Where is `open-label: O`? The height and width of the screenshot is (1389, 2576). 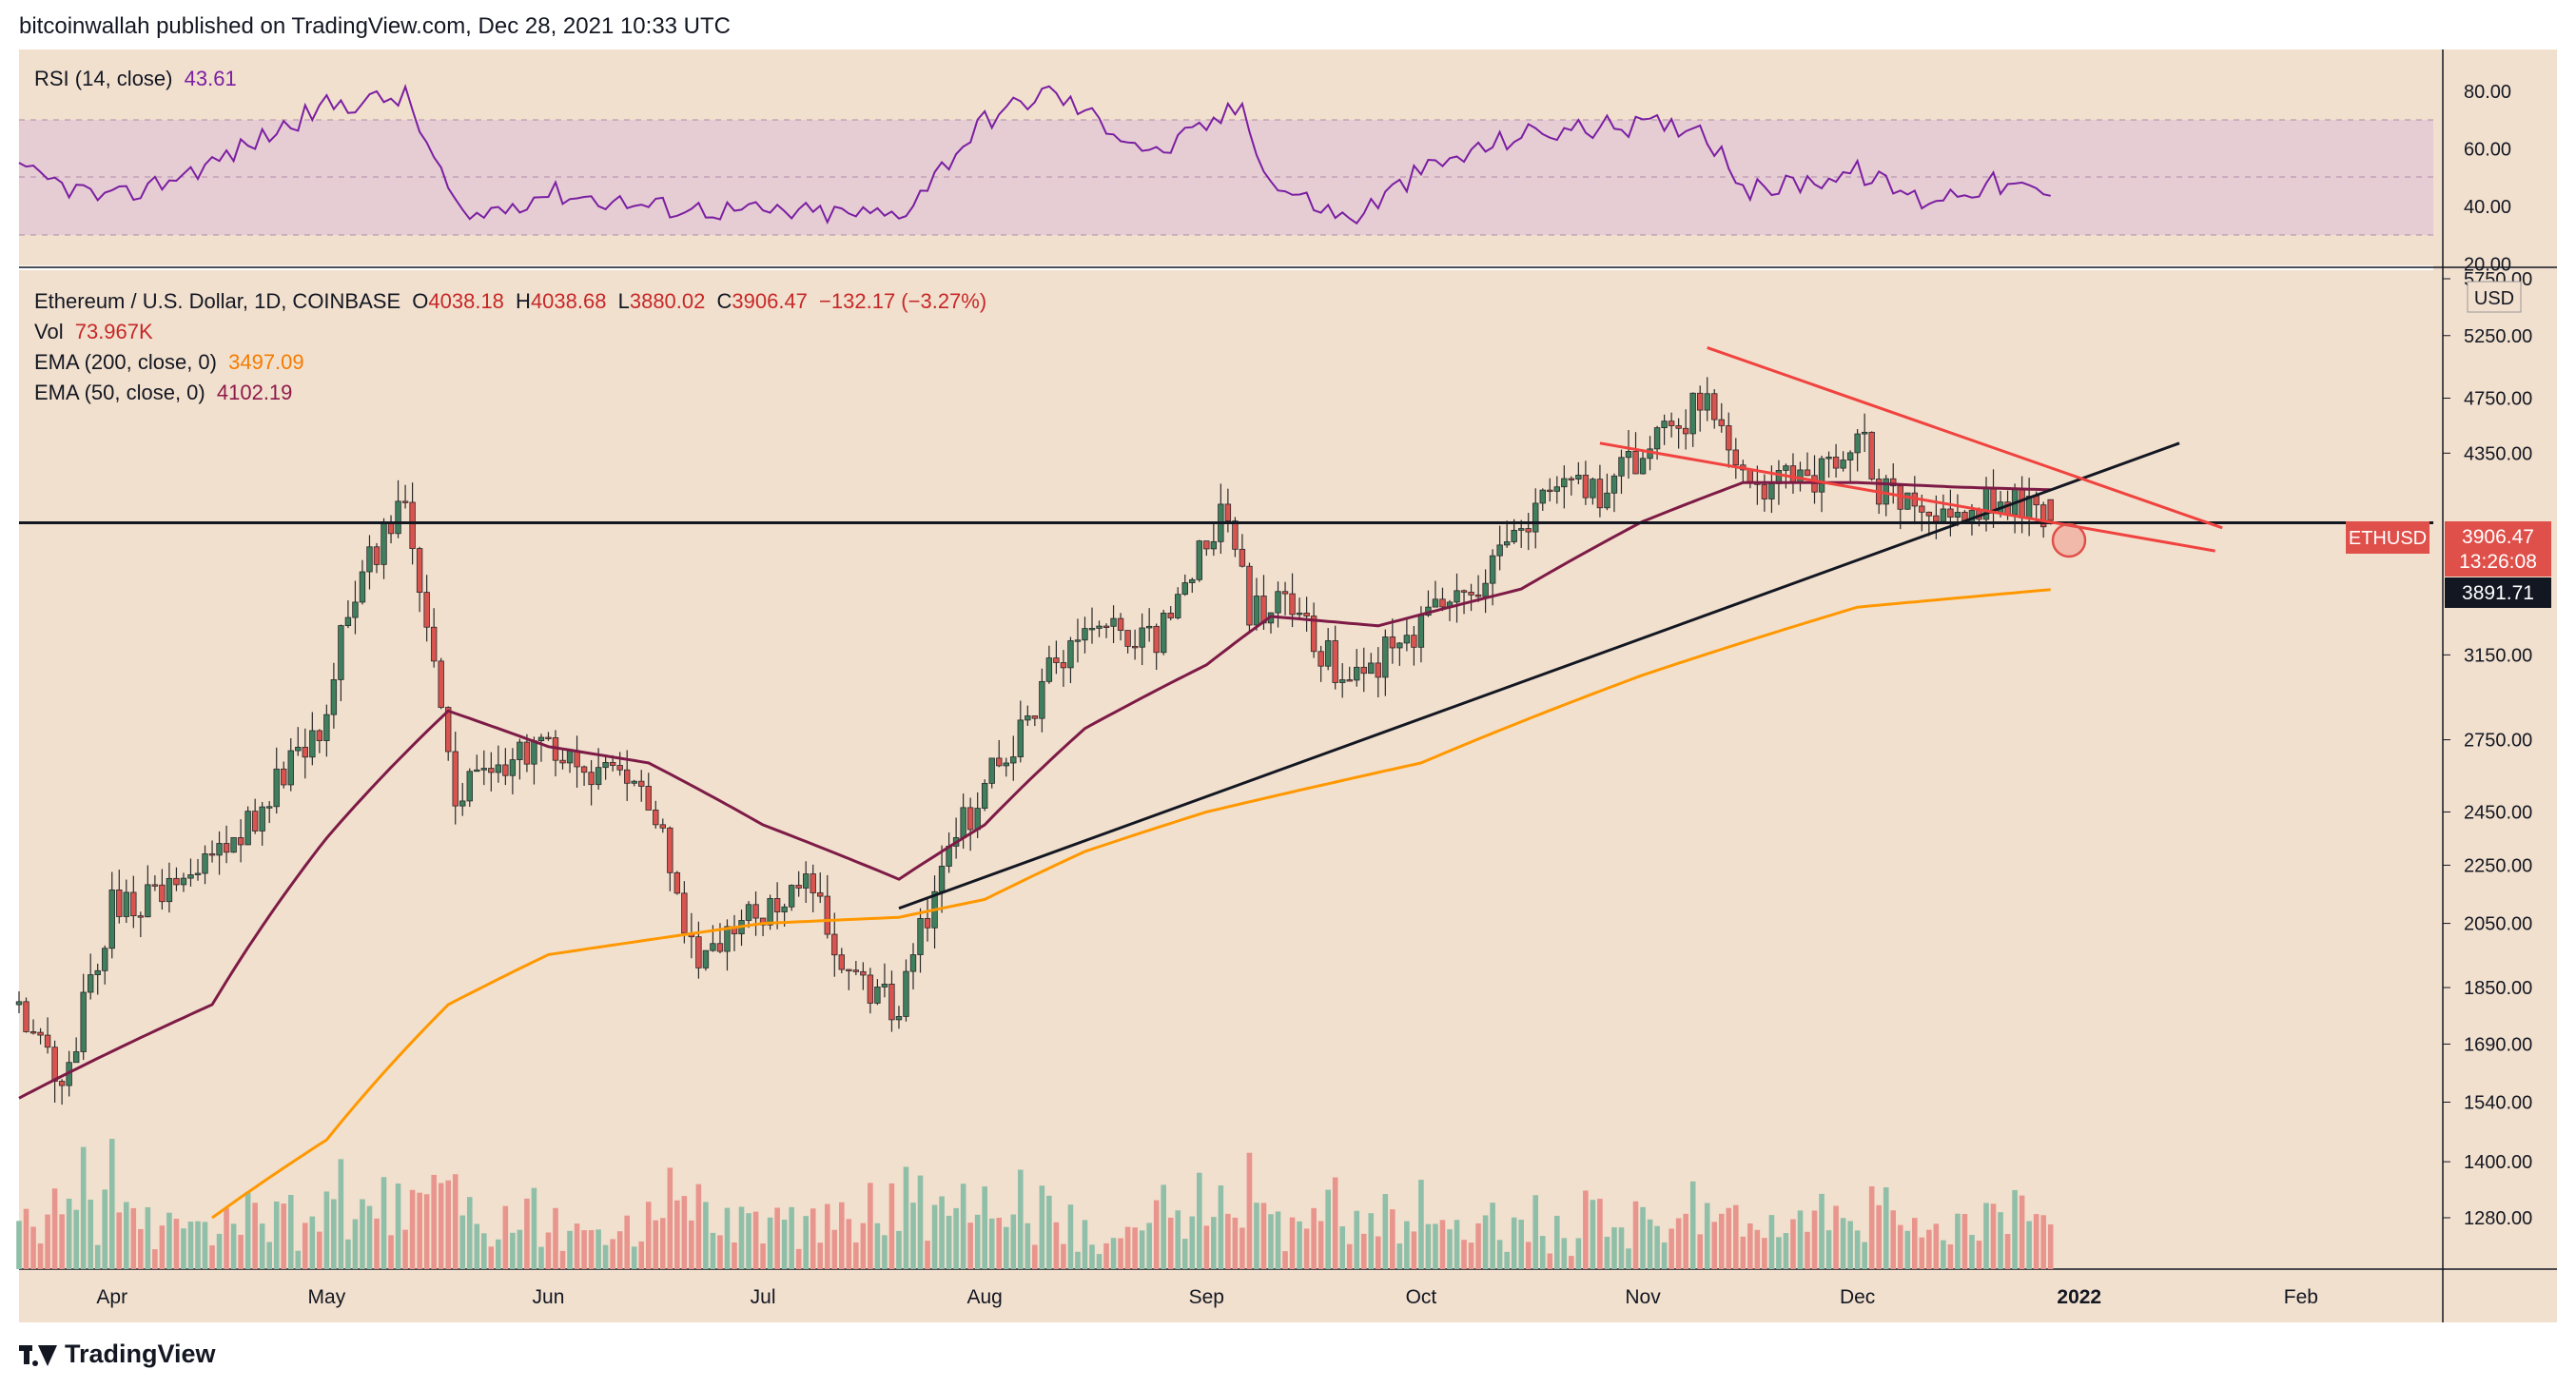
open-label: O is located at coordinates (421, 301).